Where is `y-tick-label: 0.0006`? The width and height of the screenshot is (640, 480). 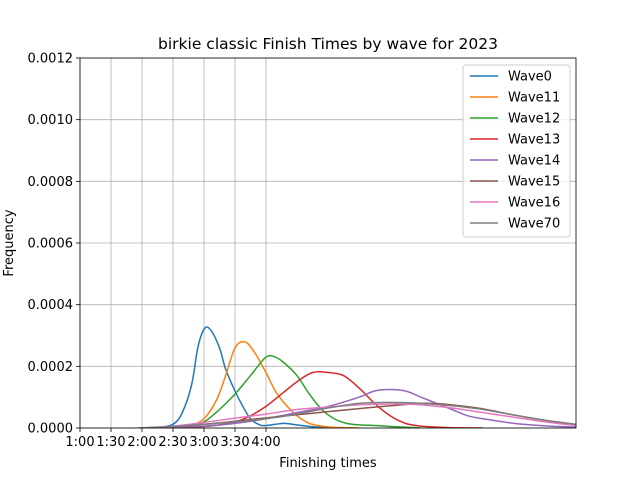 y-tick-label: 0.0006 is located at coordinates (51, 244).